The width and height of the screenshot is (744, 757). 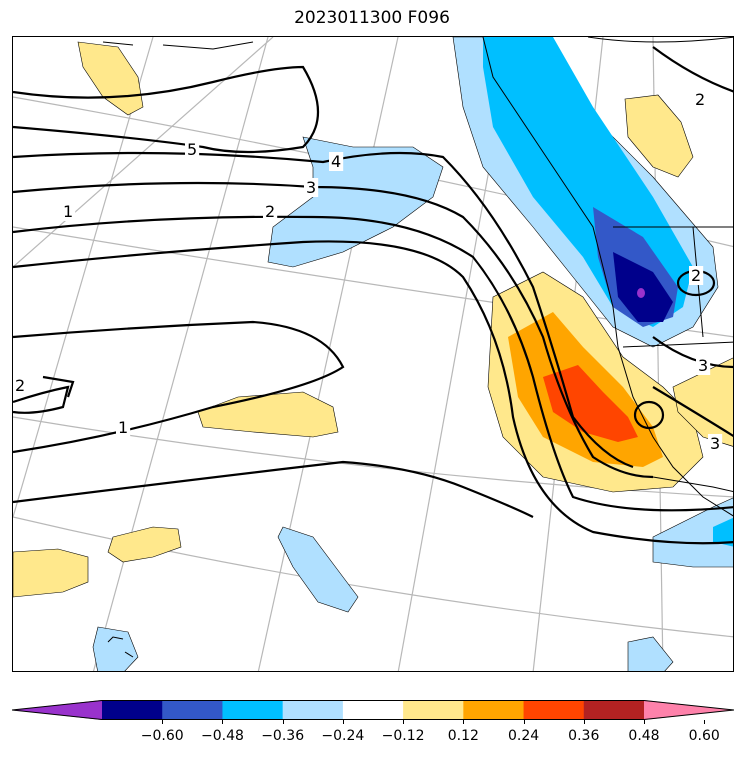 I want to click on neg-024-region-southeast, so click(x=723, y=532).